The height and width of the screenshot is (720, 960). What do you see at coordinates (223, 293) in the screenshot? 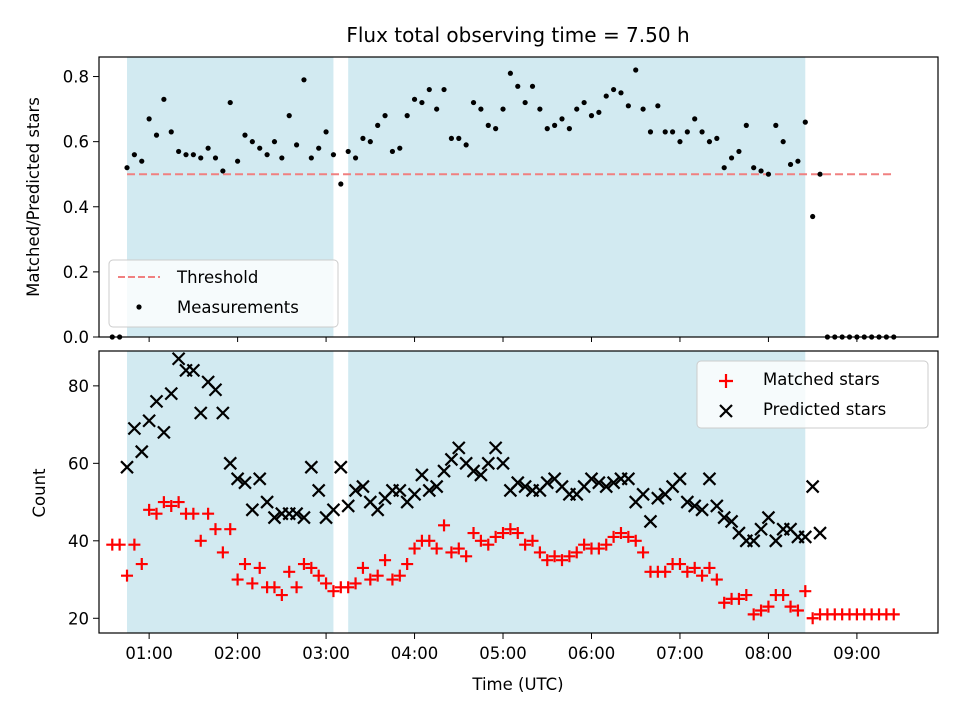
I see `ratio-legend: Threshold Measurements` at bounding box center [223, 293].